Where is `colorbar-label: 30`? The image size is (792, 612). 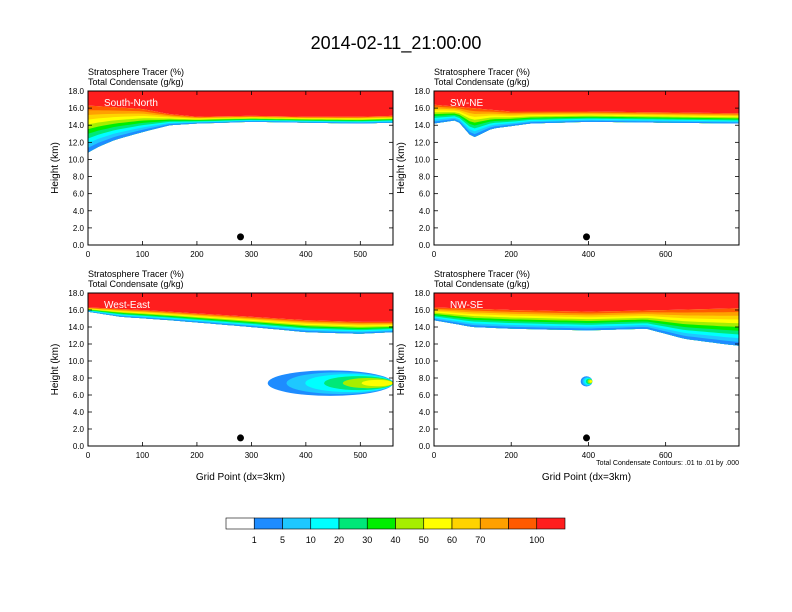 colorbar-label: 30 is located at coordinates (367, 540).